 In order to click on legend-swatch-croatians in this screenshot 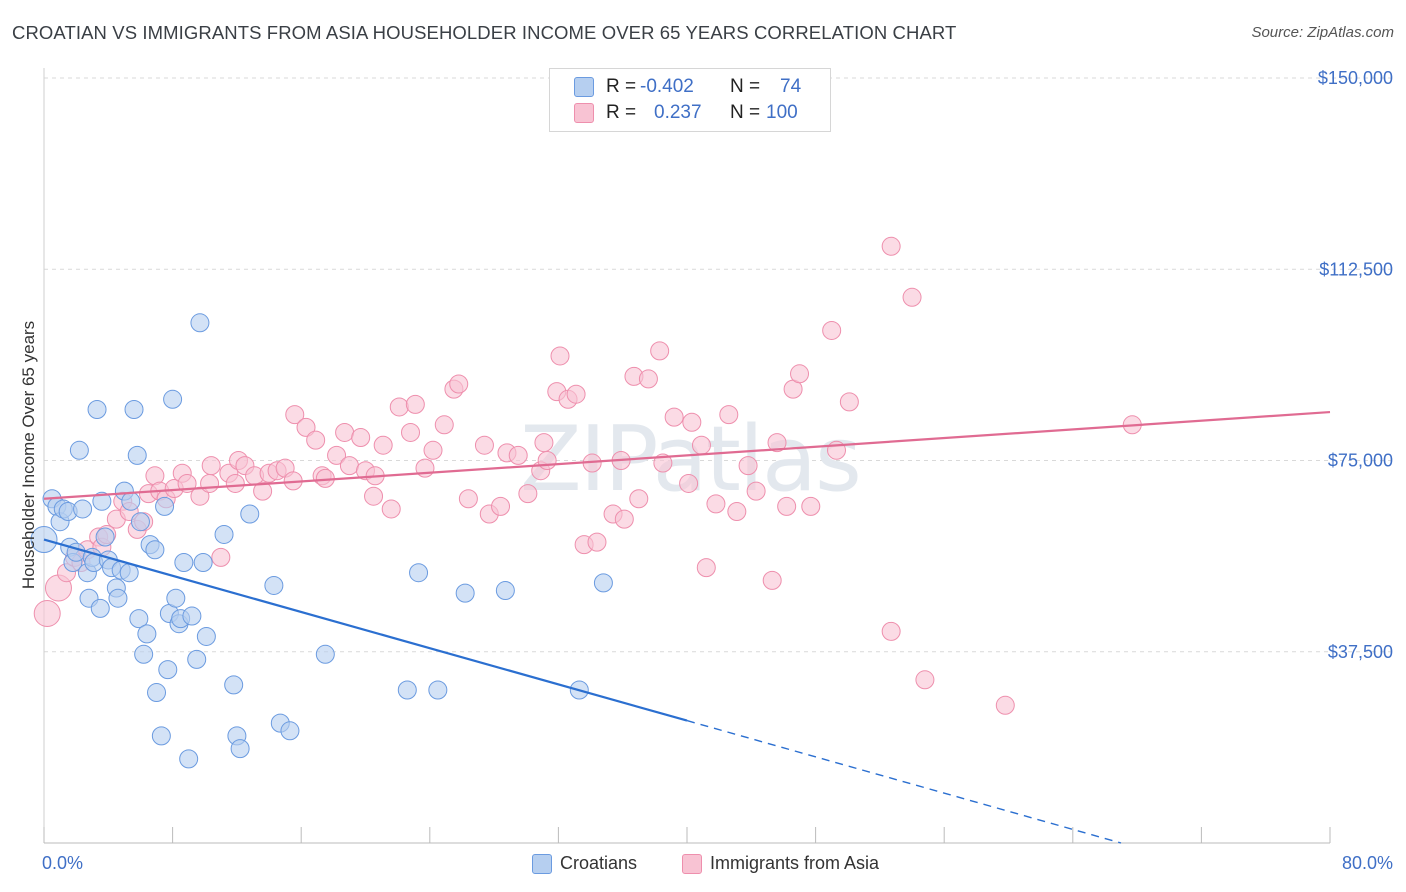, I will do `click(542, 863)`.